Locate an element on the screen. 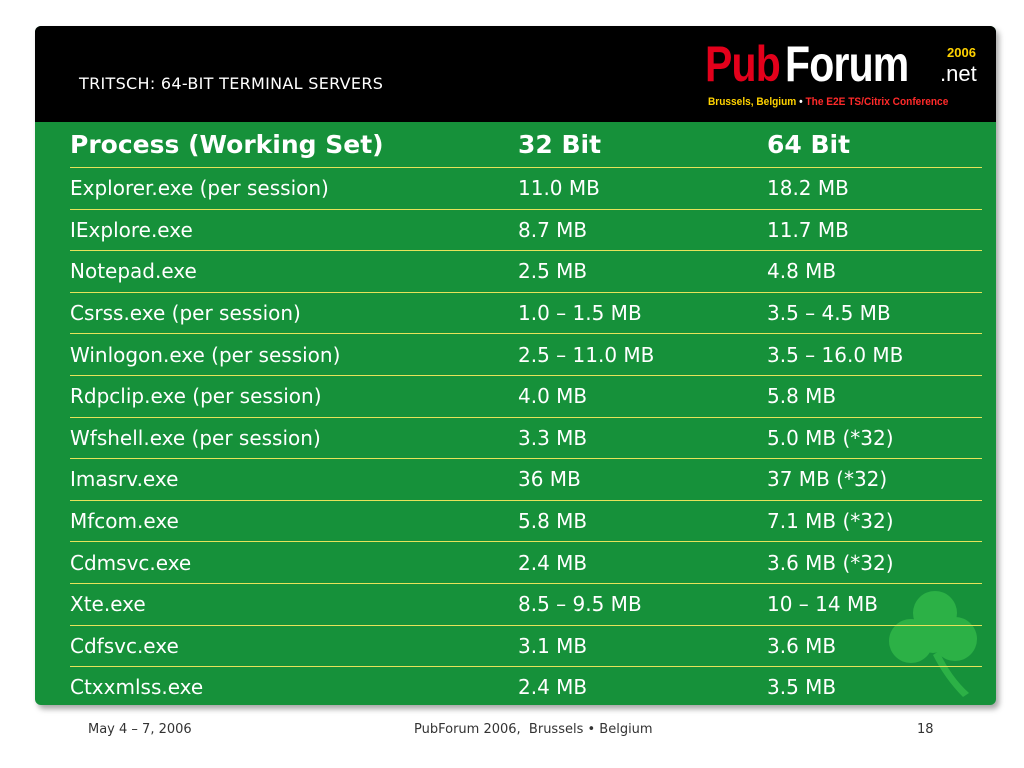  table-row: Mfcom.exe 5.8 MB 7.1 MB (*32) is located at coordinates (526, 521).